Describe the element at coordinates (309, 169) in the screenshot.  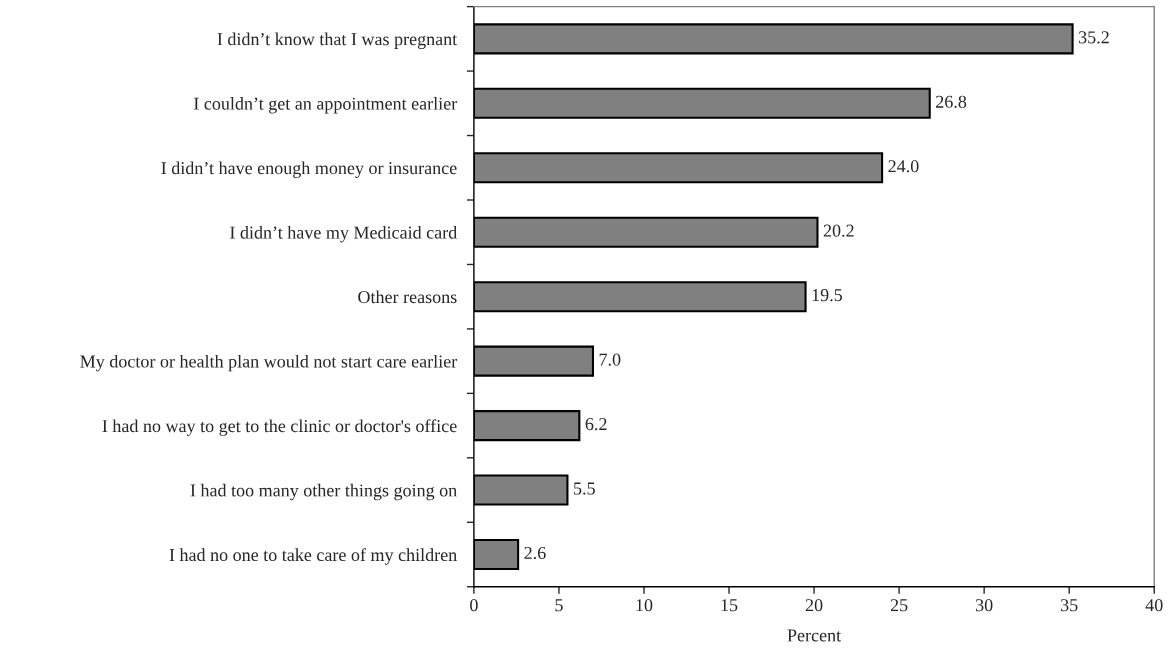
I see `y-tick-label: I didn’t have enough money or insurance` at that location.